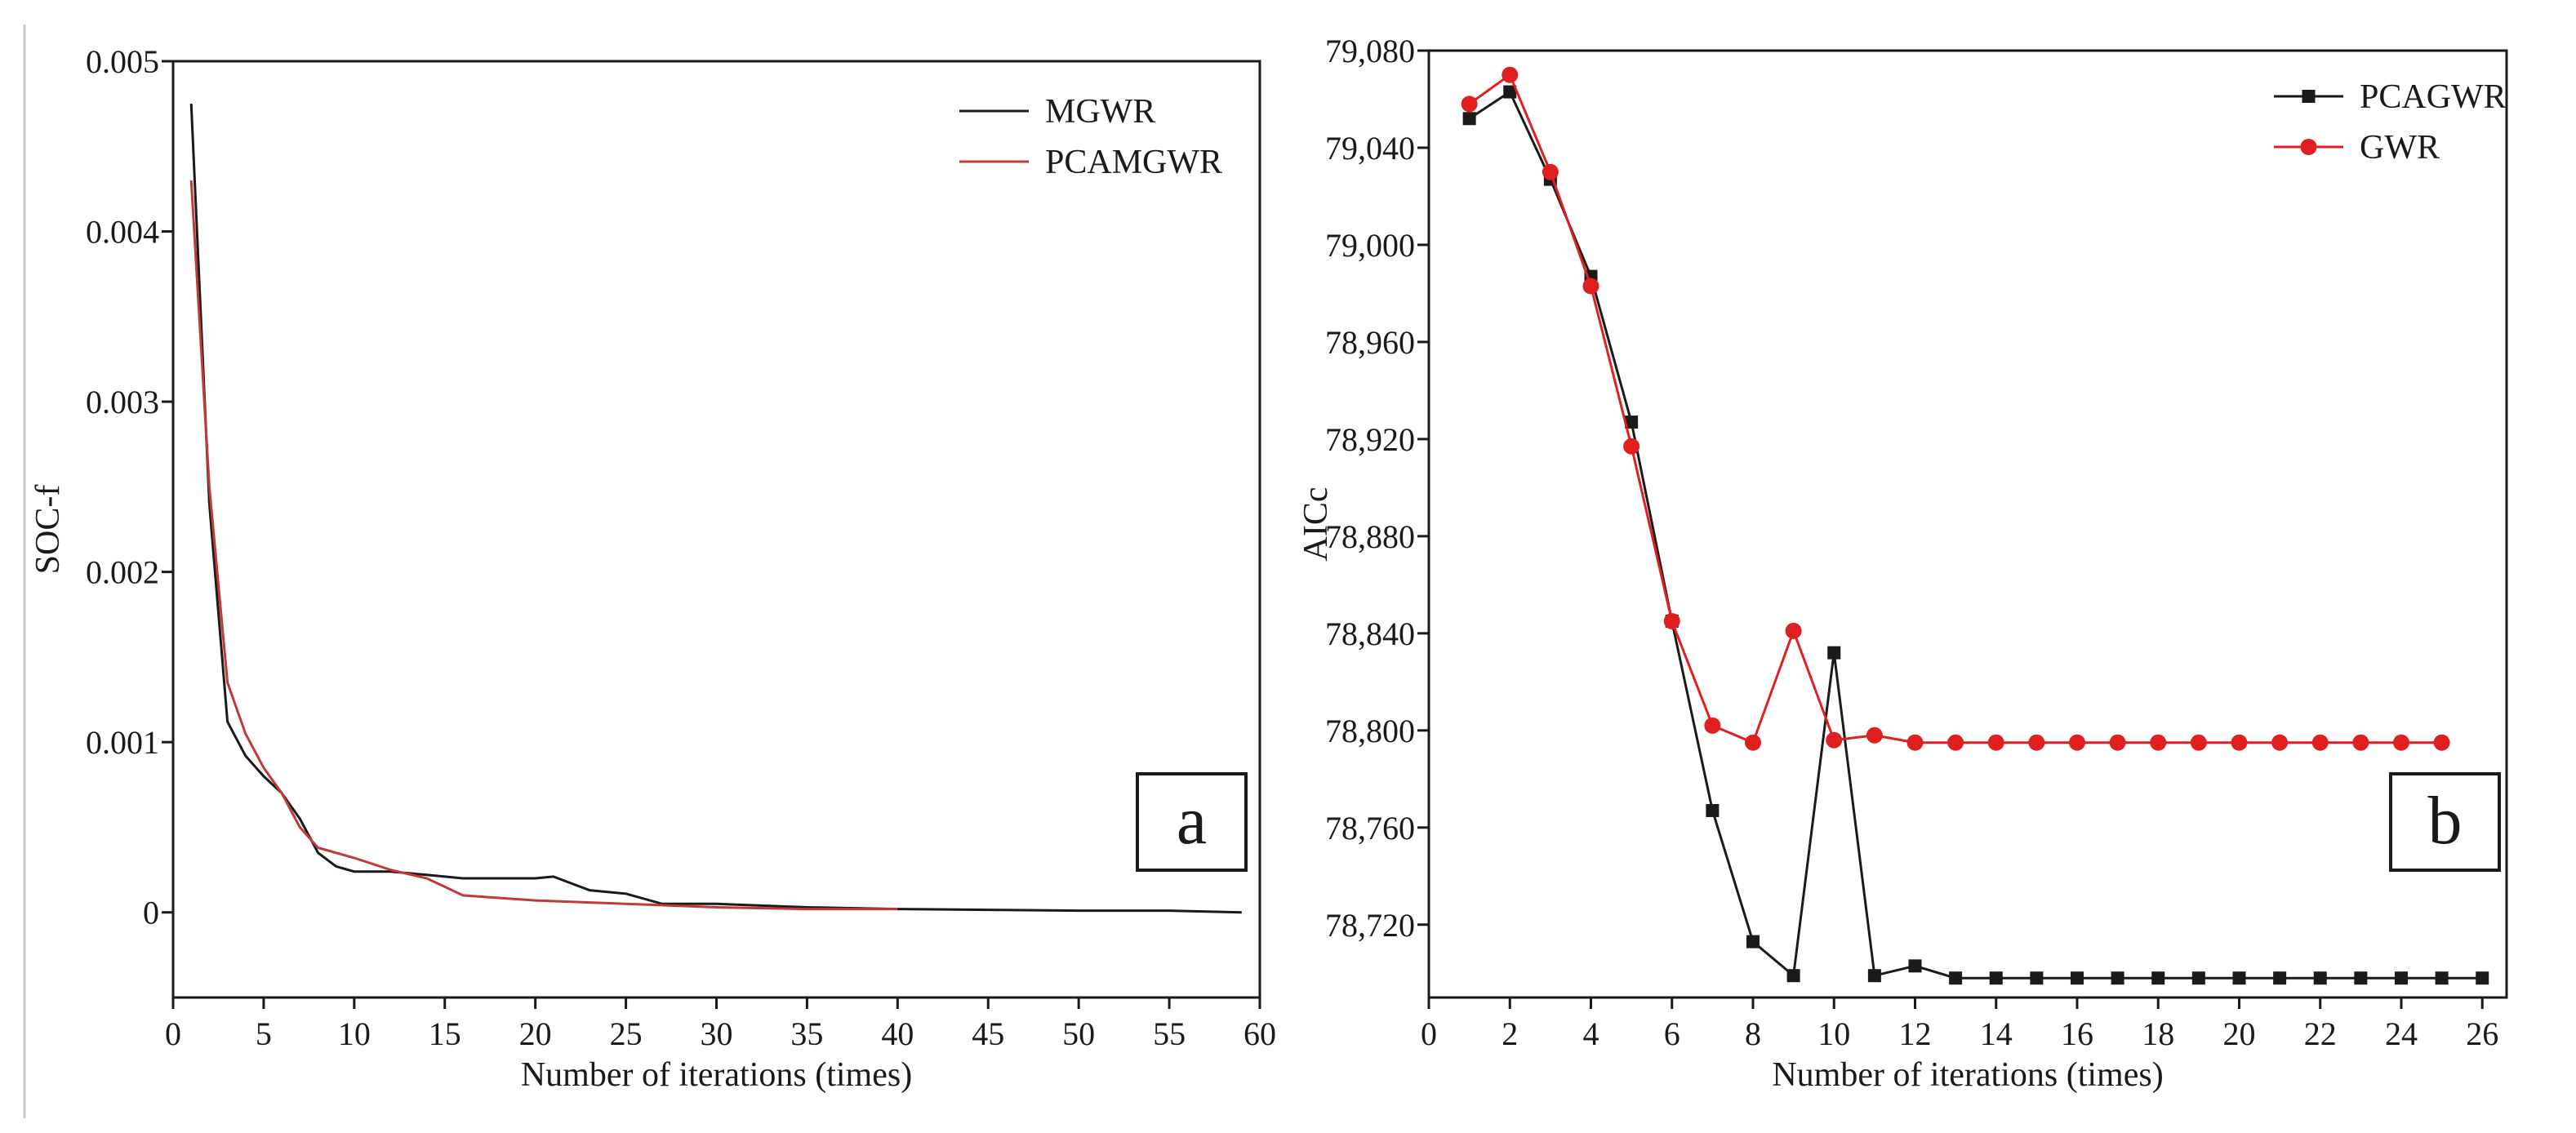 The width and height of the screenshot is (2576, 1133). What do you see at coordinates (1316, 524) in the screenshot?
I see `y-axis-title: AICc` at bounding box center [1316, 524].